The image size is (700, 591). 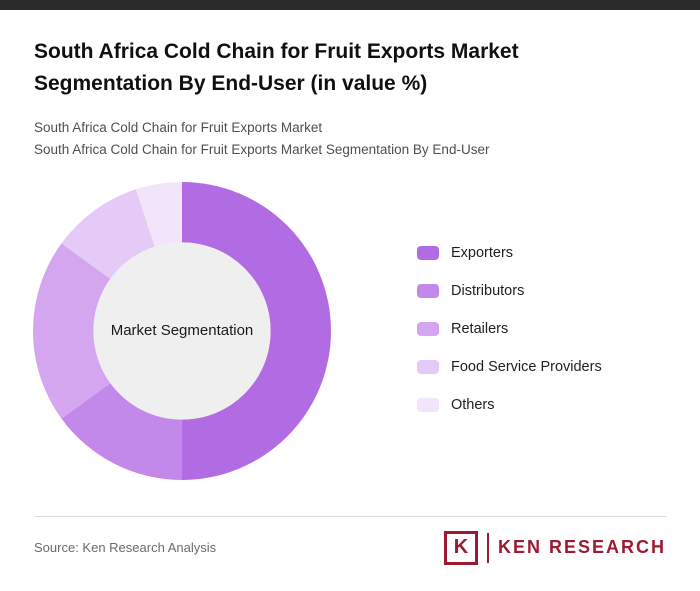 I want to click on top-bar, so click(x=350, y=5).